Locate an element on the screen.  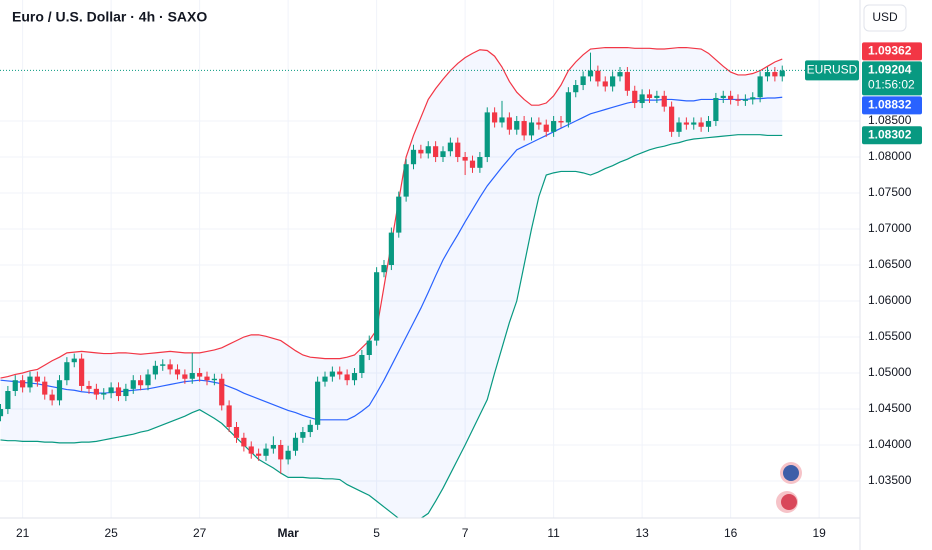
last-price-label: 1.09204 is located at coordinates (890, 70).